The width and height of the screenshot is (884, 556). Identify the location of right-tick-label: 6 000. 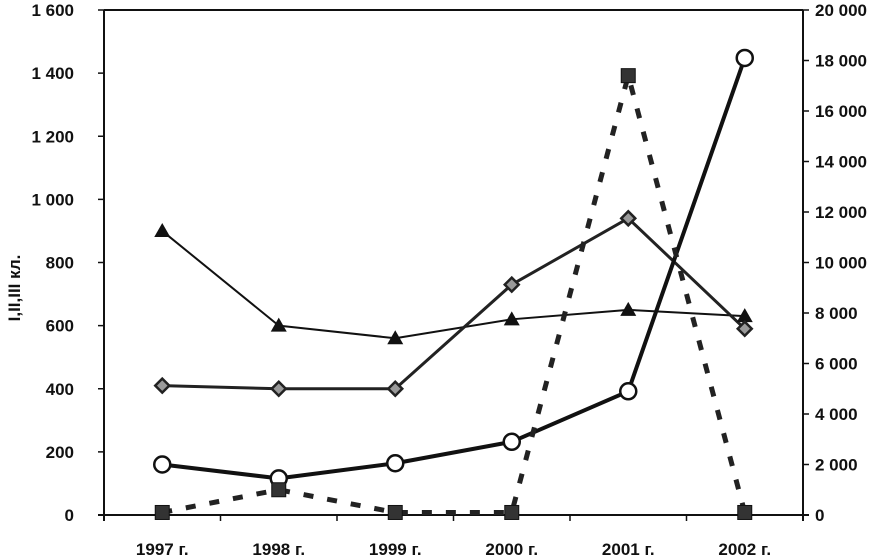
(836, 364).